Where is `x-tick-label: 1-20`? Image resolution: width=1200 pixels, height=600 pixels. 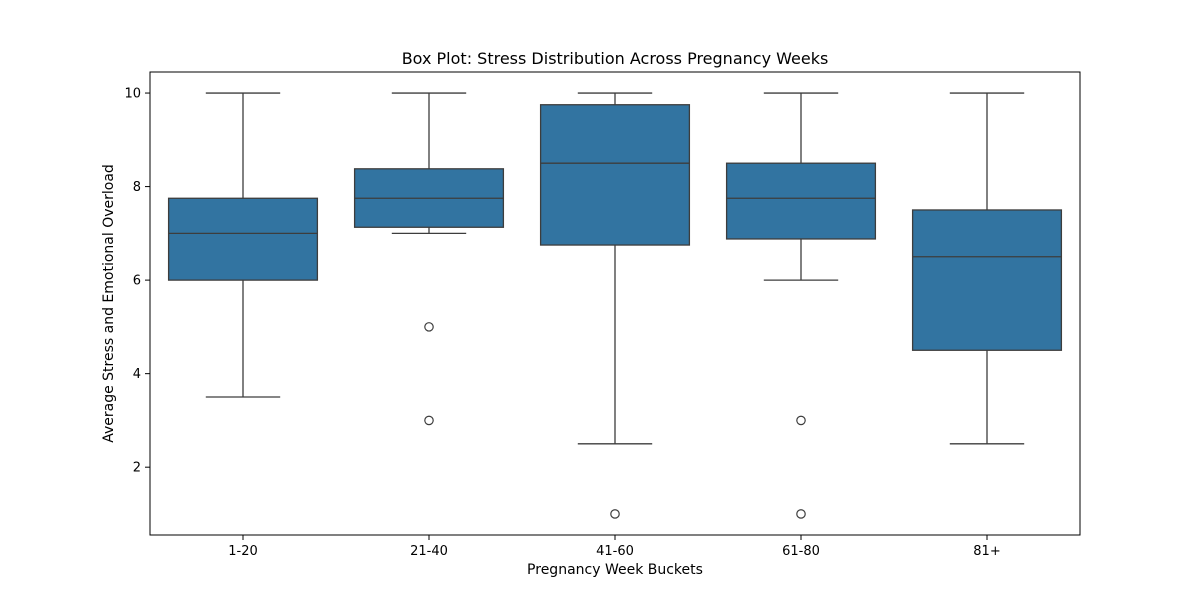 x-tick-label: 1-20 is located at coordinates (243, 551).